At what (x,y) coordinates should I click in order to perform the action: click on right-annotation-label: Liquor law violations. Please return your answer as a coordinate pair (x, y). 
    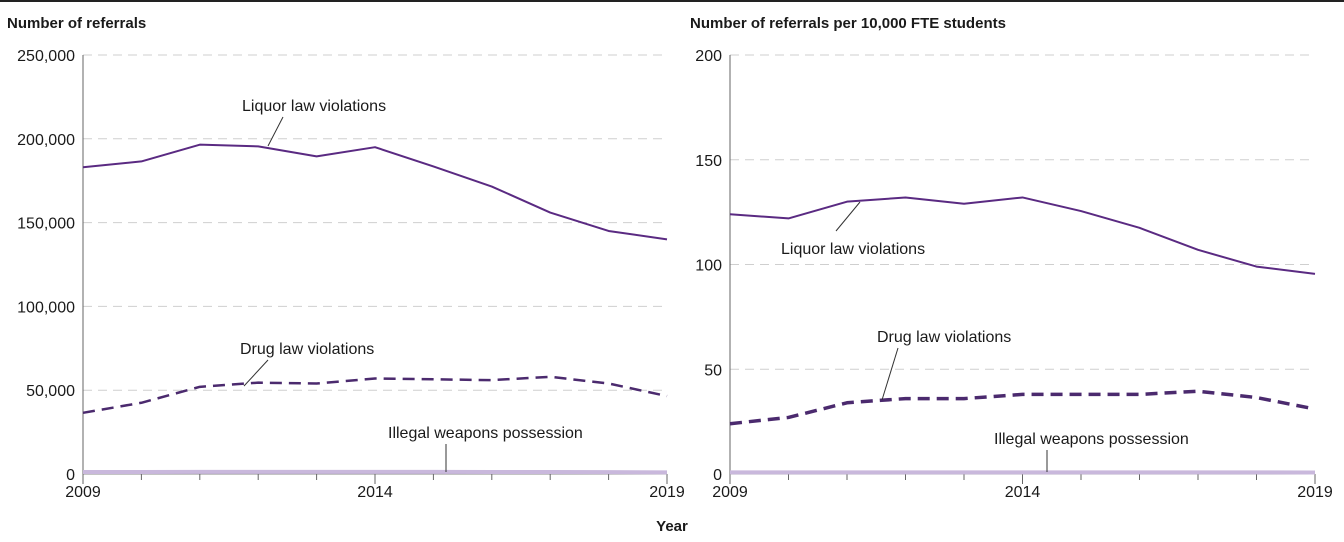
    Looking at the image, I should click on (853, 249).